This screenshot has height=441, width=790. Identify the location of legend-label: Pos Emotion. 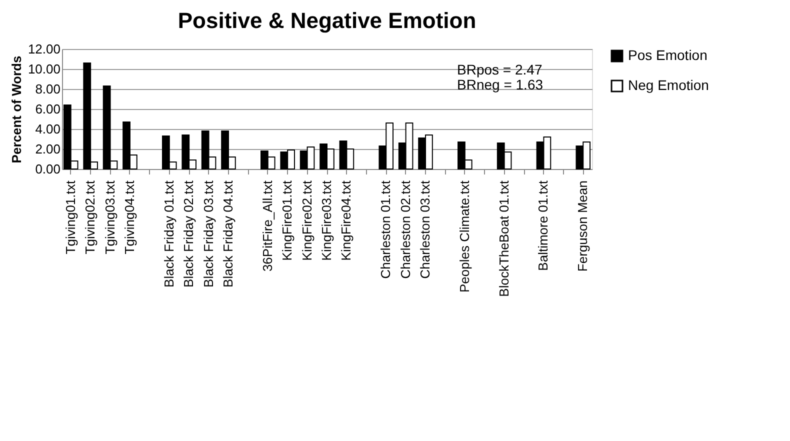
(668, 55).